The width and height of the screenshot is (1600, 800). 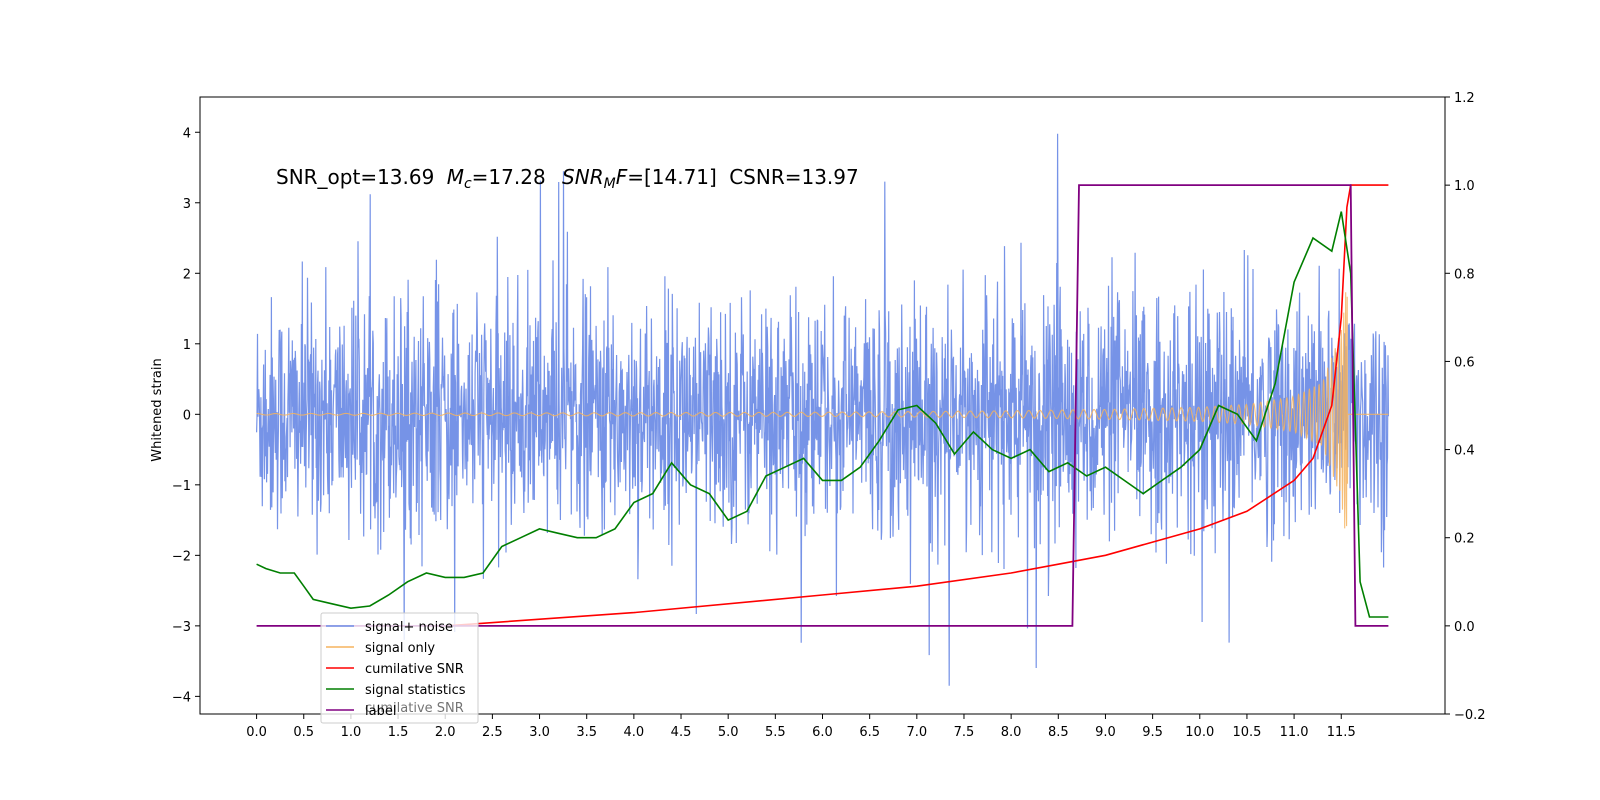 I want to click on x-tick-label: 11.5, so click(x=1341, y=732).